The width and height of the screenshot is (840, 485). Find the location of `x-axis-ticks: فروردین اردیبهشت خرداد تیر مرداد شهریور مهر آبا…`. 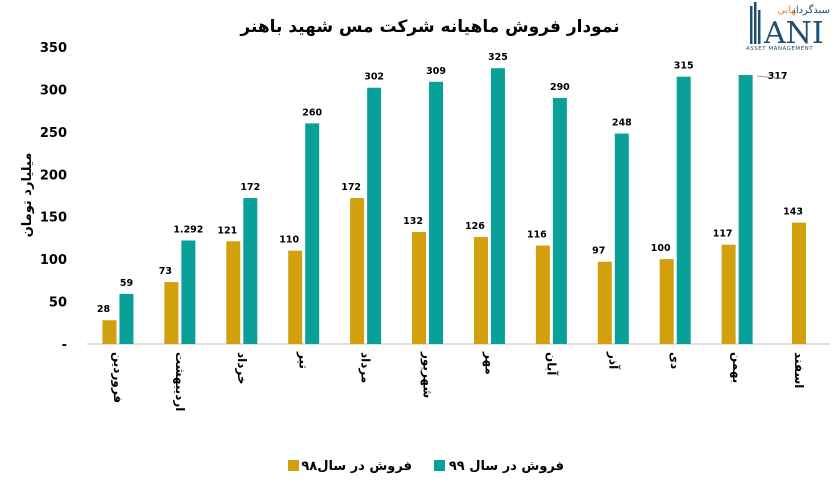

x-axis-ticks: فروردین اردیبهشت خرداد تیر مرداد شهریور مهر آبا… is located at coordinates (458, 381).